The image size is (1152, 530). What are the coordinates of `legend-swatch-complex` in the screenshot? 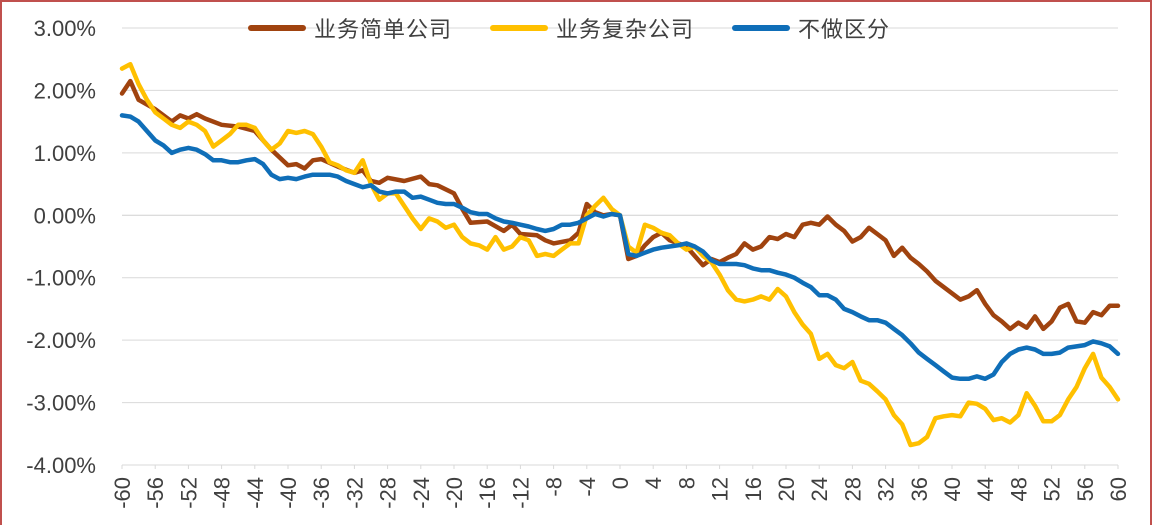 It's located at (519, 28).